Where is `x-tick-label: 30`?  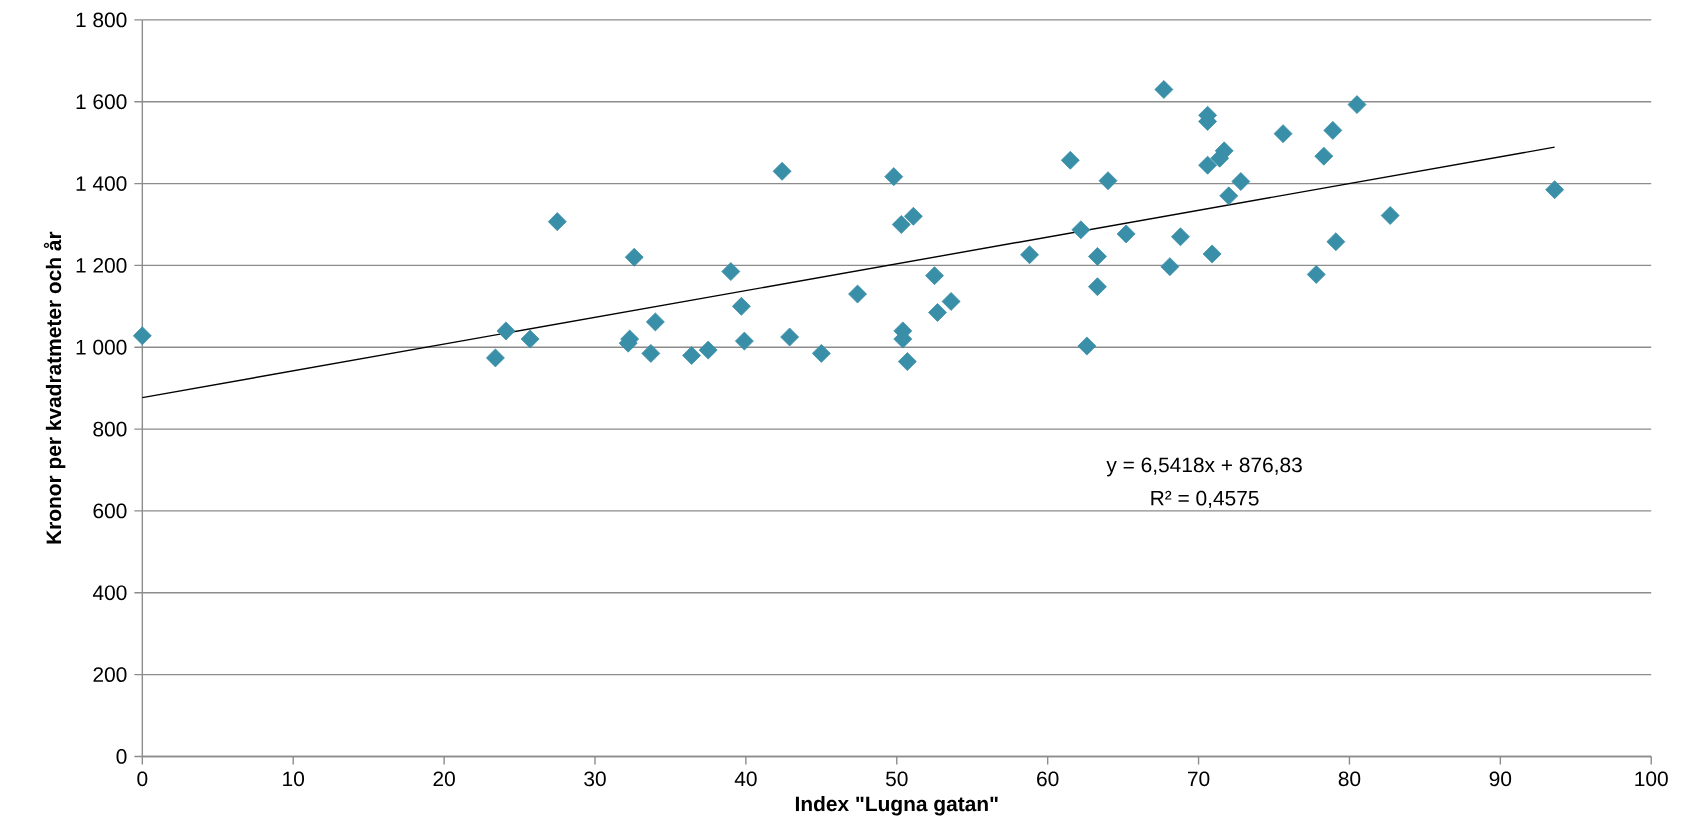
x-tick-label: 30 is located at coordinates (595, 779).